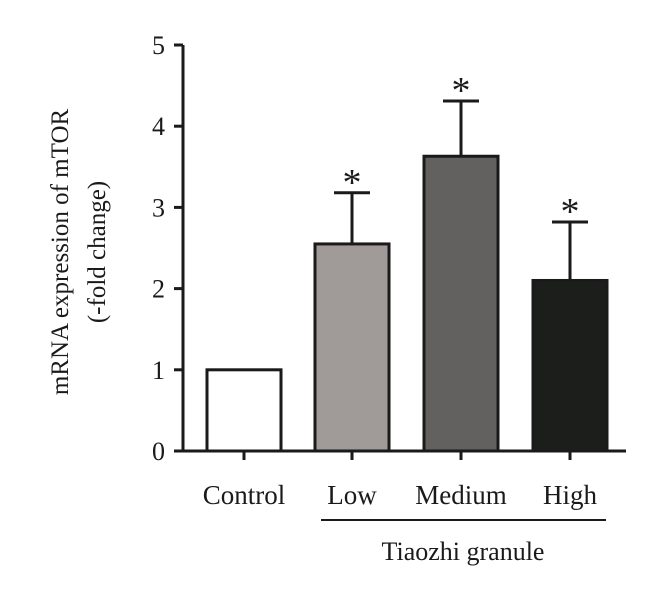 The image size is (660, 600). I want to click on group-bracket: Tiaozhi granule, so click(463, 542).